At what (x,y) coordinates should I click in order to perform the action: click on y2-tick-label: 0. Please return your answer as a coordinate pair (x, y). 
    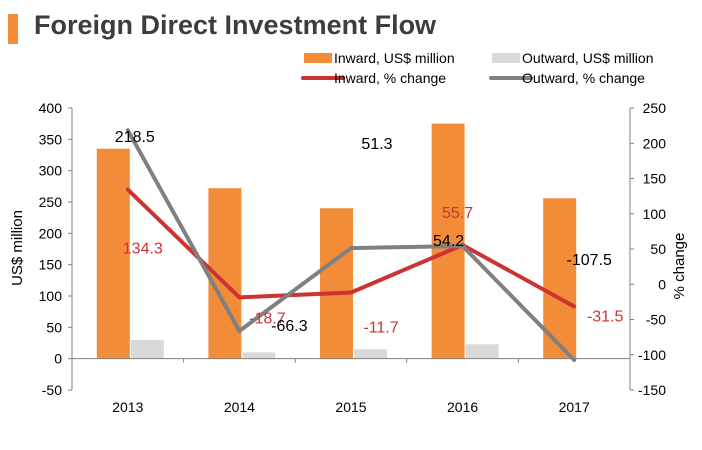
    Looking at the image, I should click on (662, 284).